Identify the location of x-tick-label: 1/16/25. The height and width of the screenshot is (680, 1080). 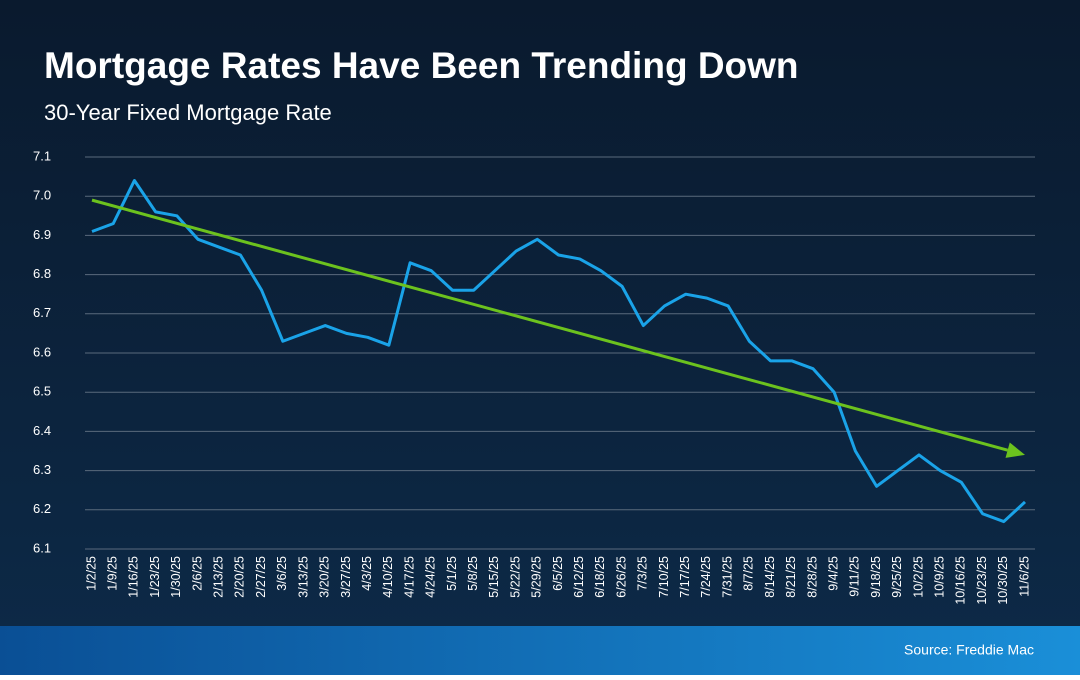
(134, 577).